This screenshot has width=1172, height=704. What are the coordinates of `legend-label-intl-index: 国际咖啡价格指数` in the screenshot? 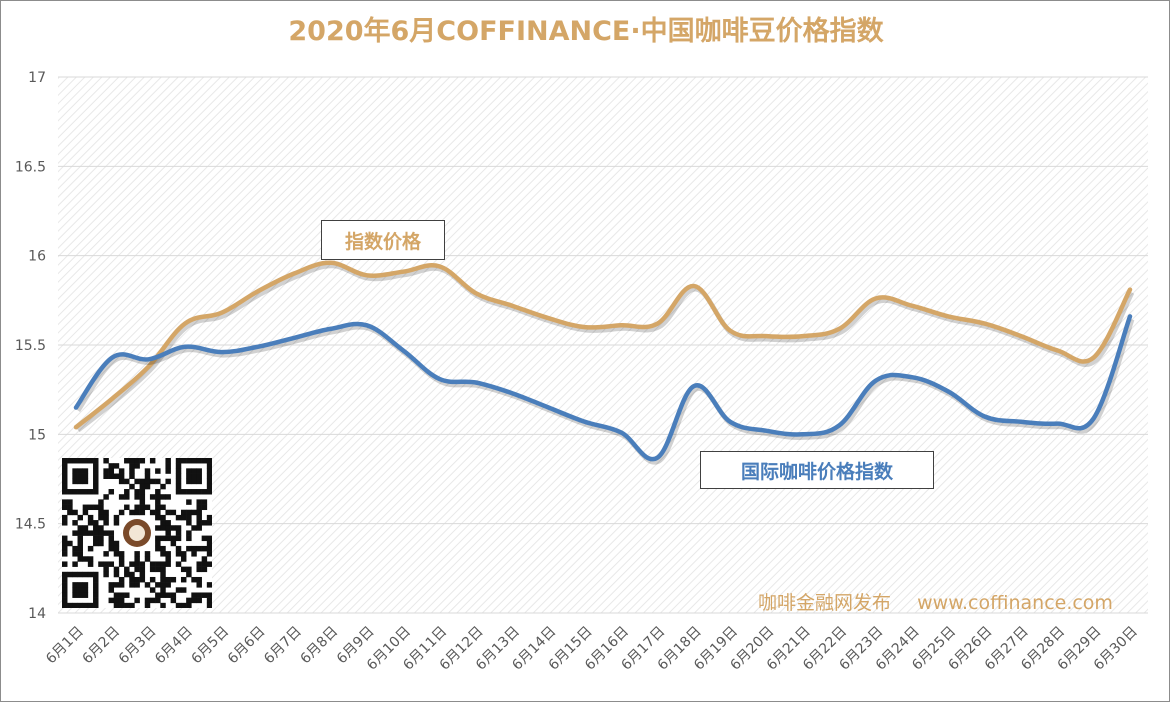 It's located at (817, 470).